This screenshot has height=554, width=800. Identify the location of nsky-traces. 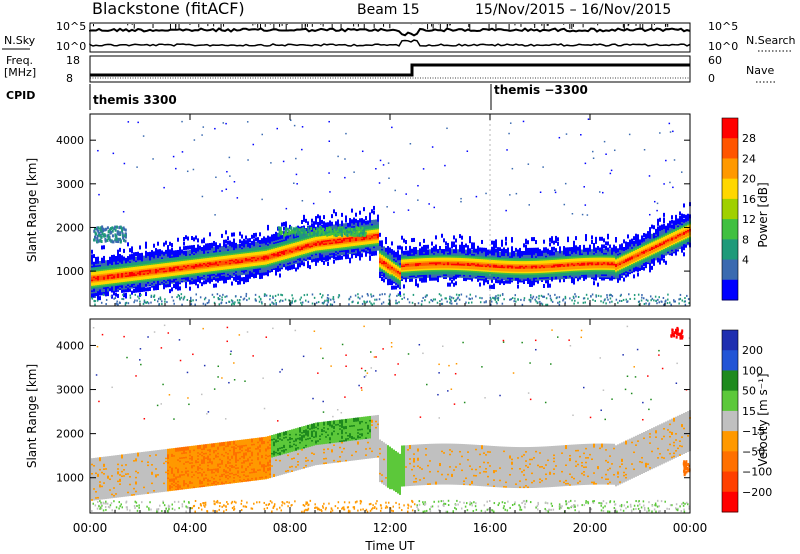
(390, 35).